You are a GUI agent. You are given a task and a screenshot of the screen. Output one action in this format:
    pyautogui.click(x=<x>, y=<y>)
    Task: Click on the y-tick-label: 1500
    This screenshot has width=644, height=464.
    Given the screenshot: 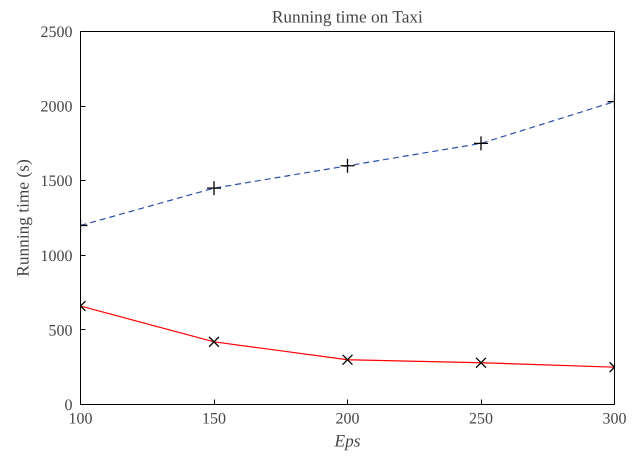 What is the action you would take?
    pyautogui.click(x=56, y=181)
    